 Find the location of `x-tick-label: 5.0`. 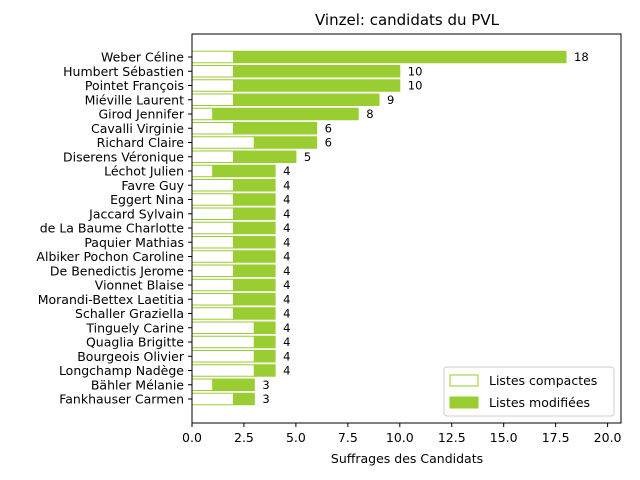

x-tick-label: 5.0 is located at coordinates (296, 437).